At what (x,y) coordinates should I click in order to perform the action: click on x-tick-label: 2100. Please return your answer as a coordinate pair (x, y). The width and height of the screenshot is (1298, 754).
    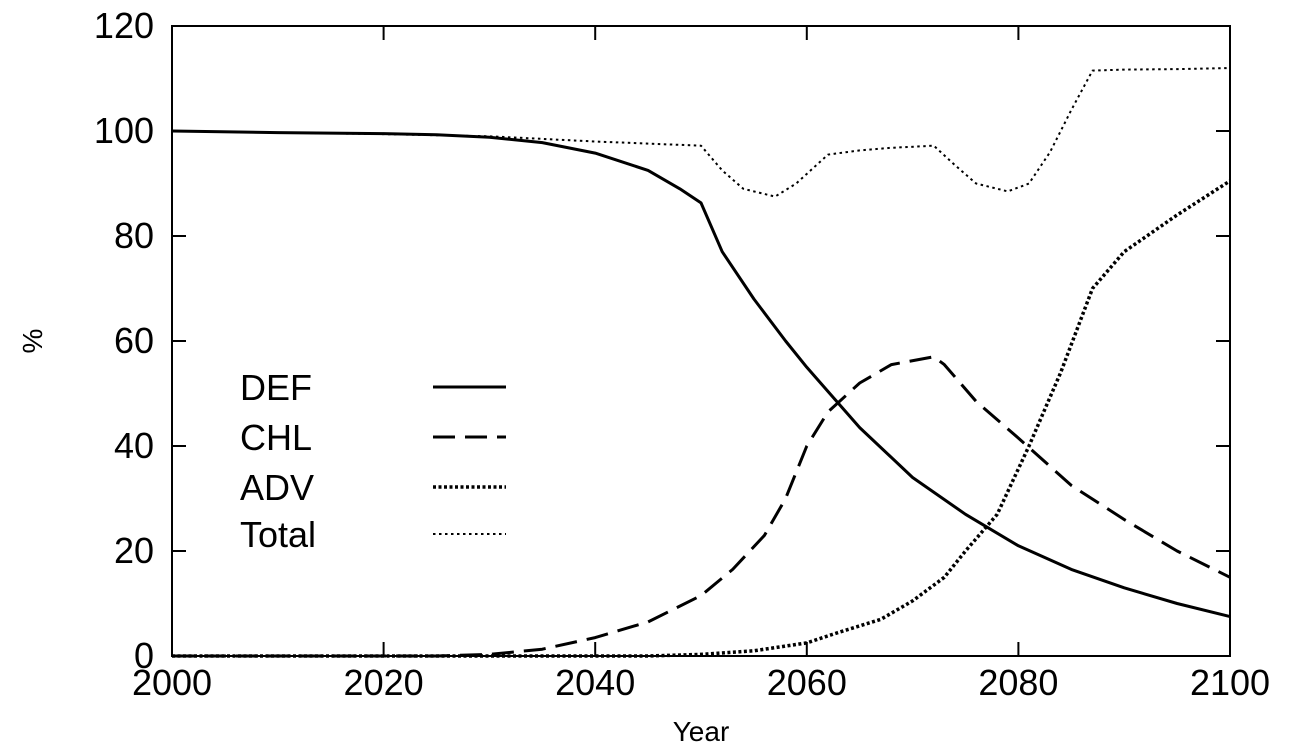
    Looking at the image, I should click on (1230, 682).